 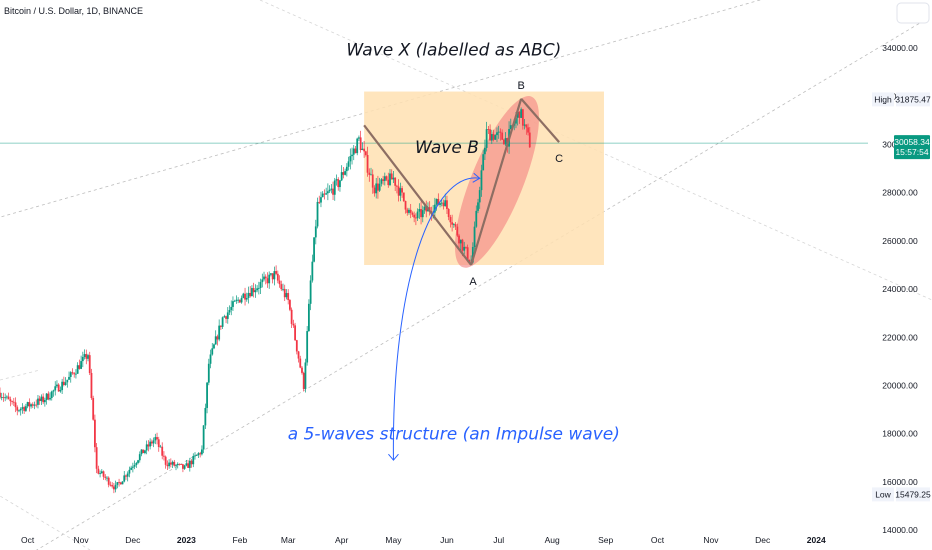 What do you see at coordinates (520, 86) in the screenshot?
I see `point-b-label: B` at bounding box center [520, 86].